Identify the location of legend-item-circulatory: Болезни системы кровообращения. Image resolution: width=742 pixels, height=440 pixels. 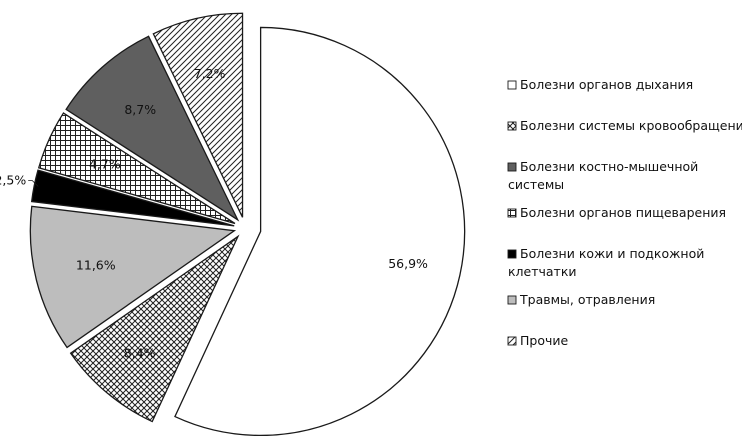
(624, 125).